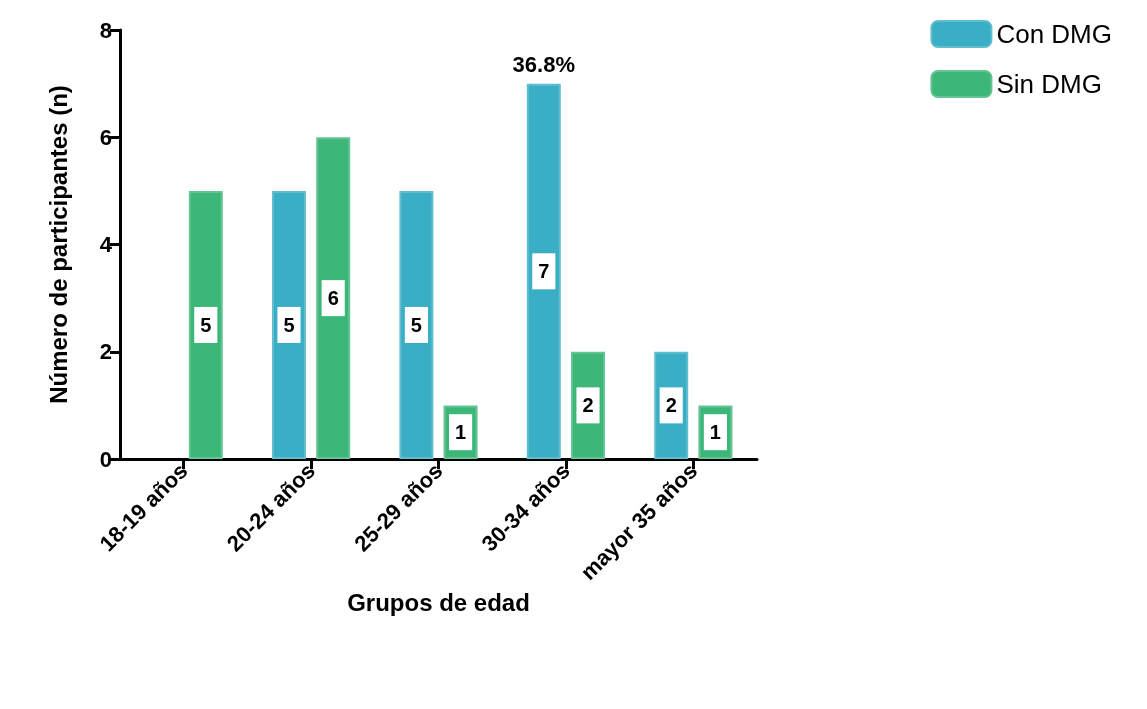 The height and width of the screenshot is (709, 1147). I want to click on y-tick-label: 4, so click(106, 244).